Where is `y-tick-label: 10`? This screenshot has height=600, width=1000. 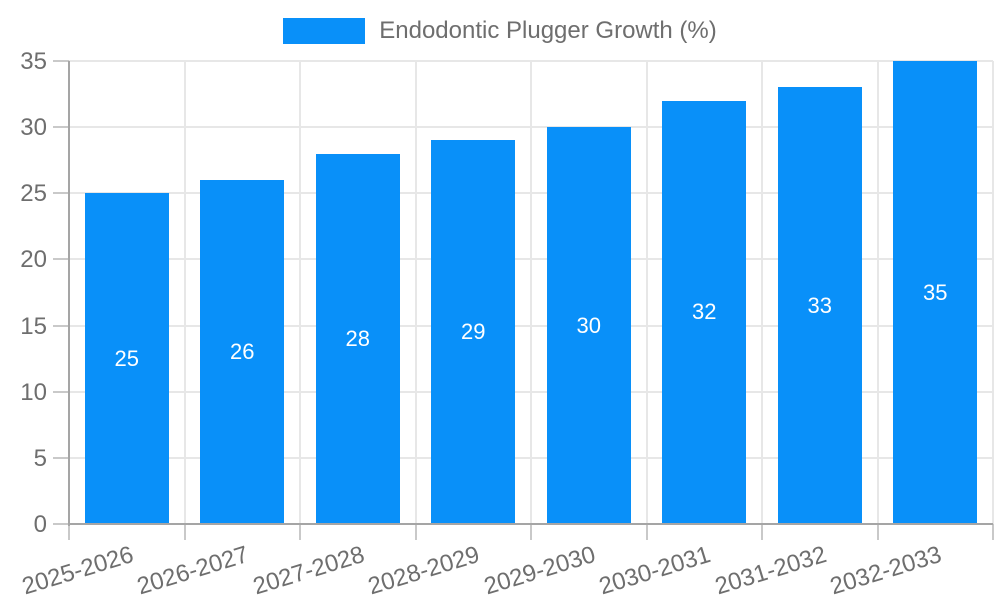 y-tick-label: 10 is located at coordinates (33, 392).